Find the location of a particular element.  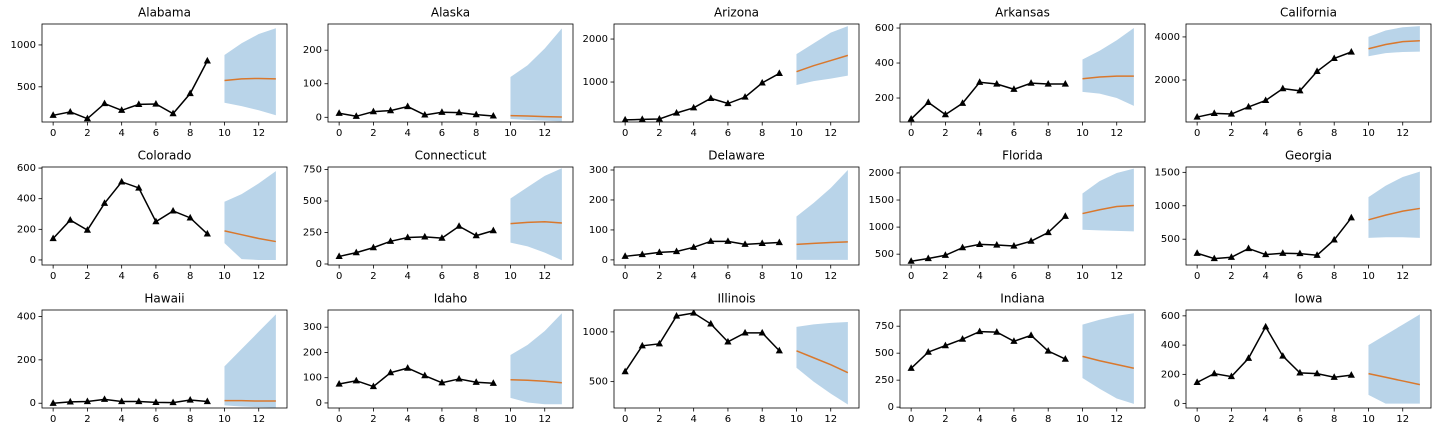

forecast-line is located at coordinates (1394, 214).